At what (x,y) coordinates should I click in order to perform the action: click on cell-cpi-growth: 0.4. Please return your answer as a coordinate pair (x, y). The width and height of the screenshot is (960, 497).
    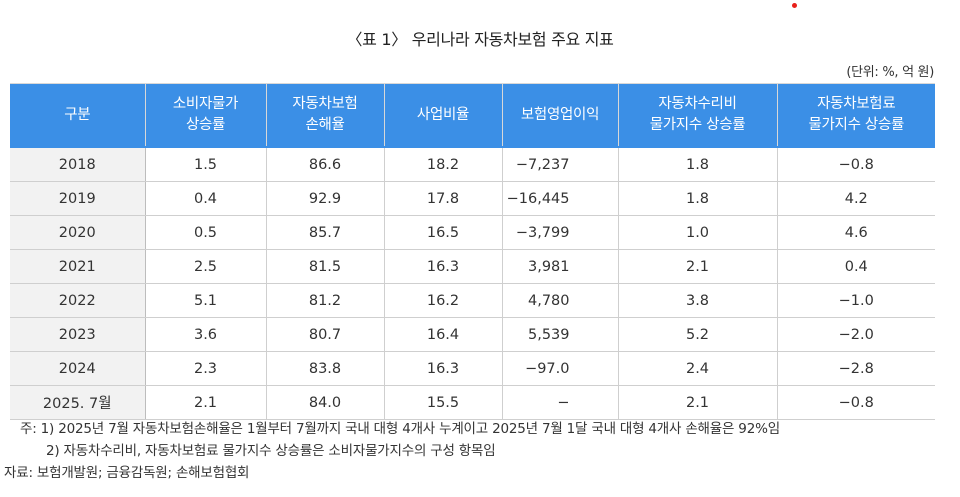
    Looking at the image, I should click on (205, 198).